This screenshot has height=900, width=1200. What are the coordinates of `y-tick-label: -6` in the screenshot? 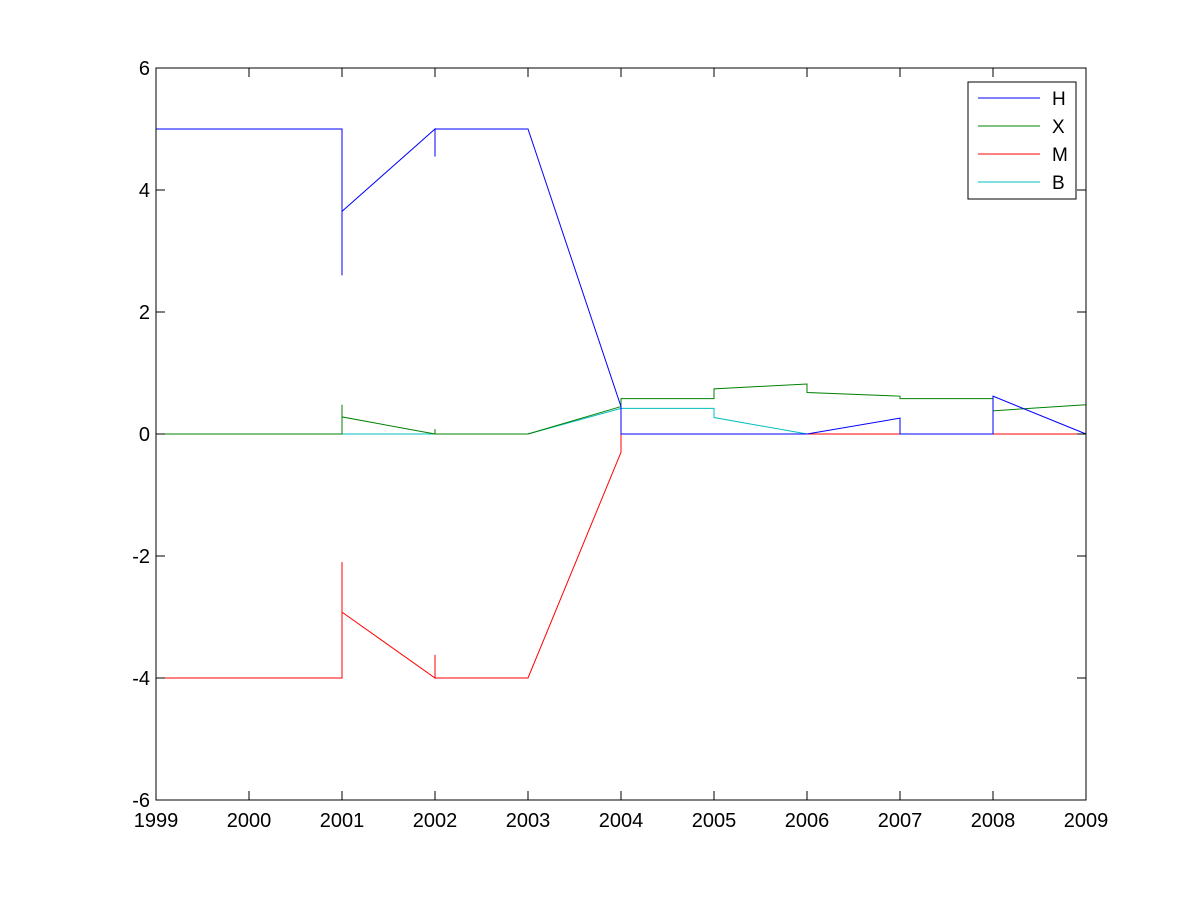 It's located at (141, 801).